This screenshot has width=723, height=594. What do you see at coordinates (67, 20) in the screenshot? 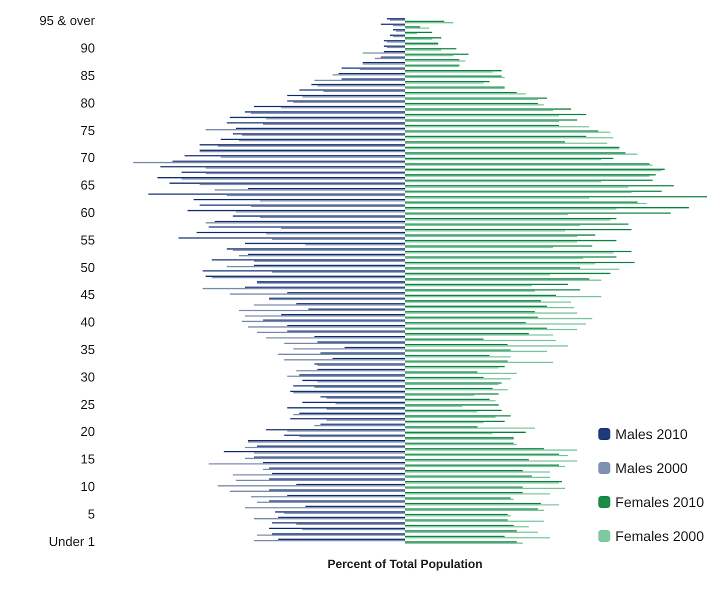
I see `y-tick-label: 95 & over` at bounding box center [67, 20].